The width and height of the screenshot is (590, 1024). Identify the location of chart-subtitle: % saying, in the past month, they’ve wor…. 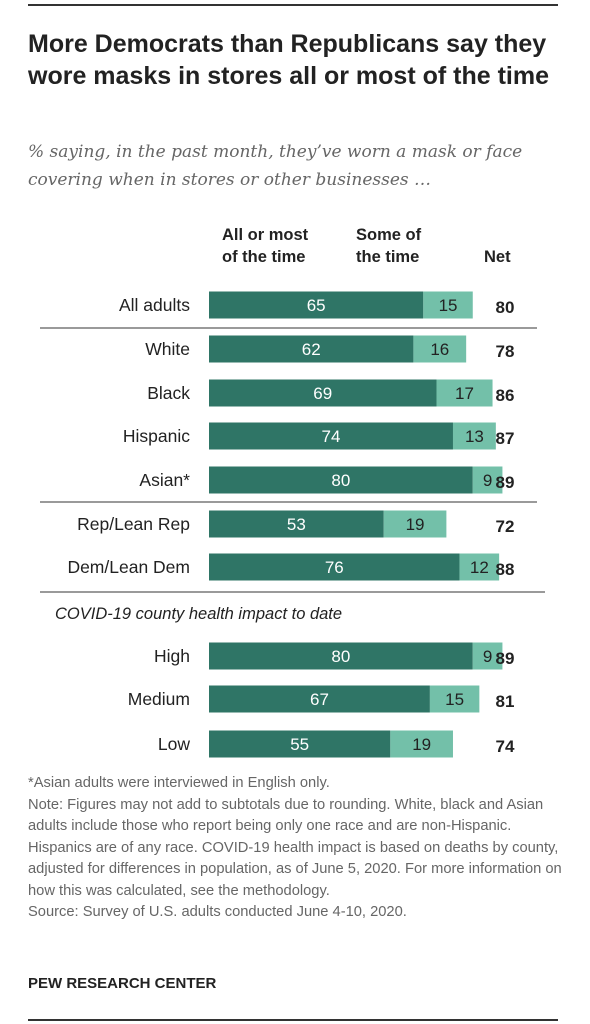
(275, 166).